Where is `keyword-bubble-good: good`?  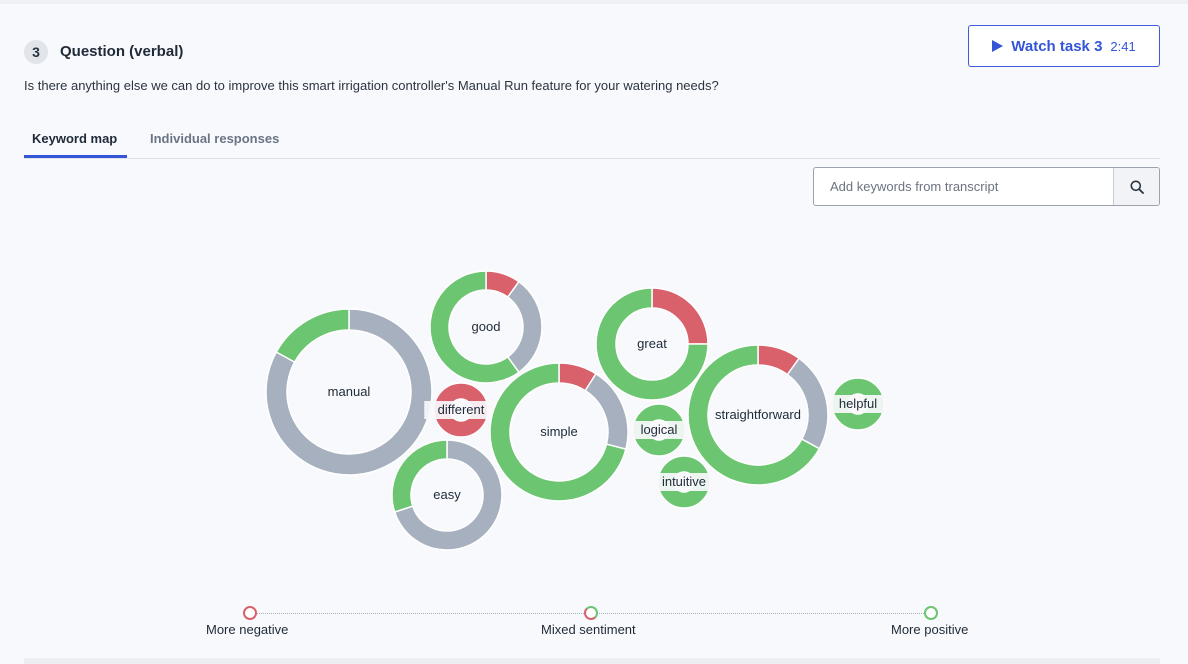
keyword-bubble-good: good is located at coordinates (486, 327).